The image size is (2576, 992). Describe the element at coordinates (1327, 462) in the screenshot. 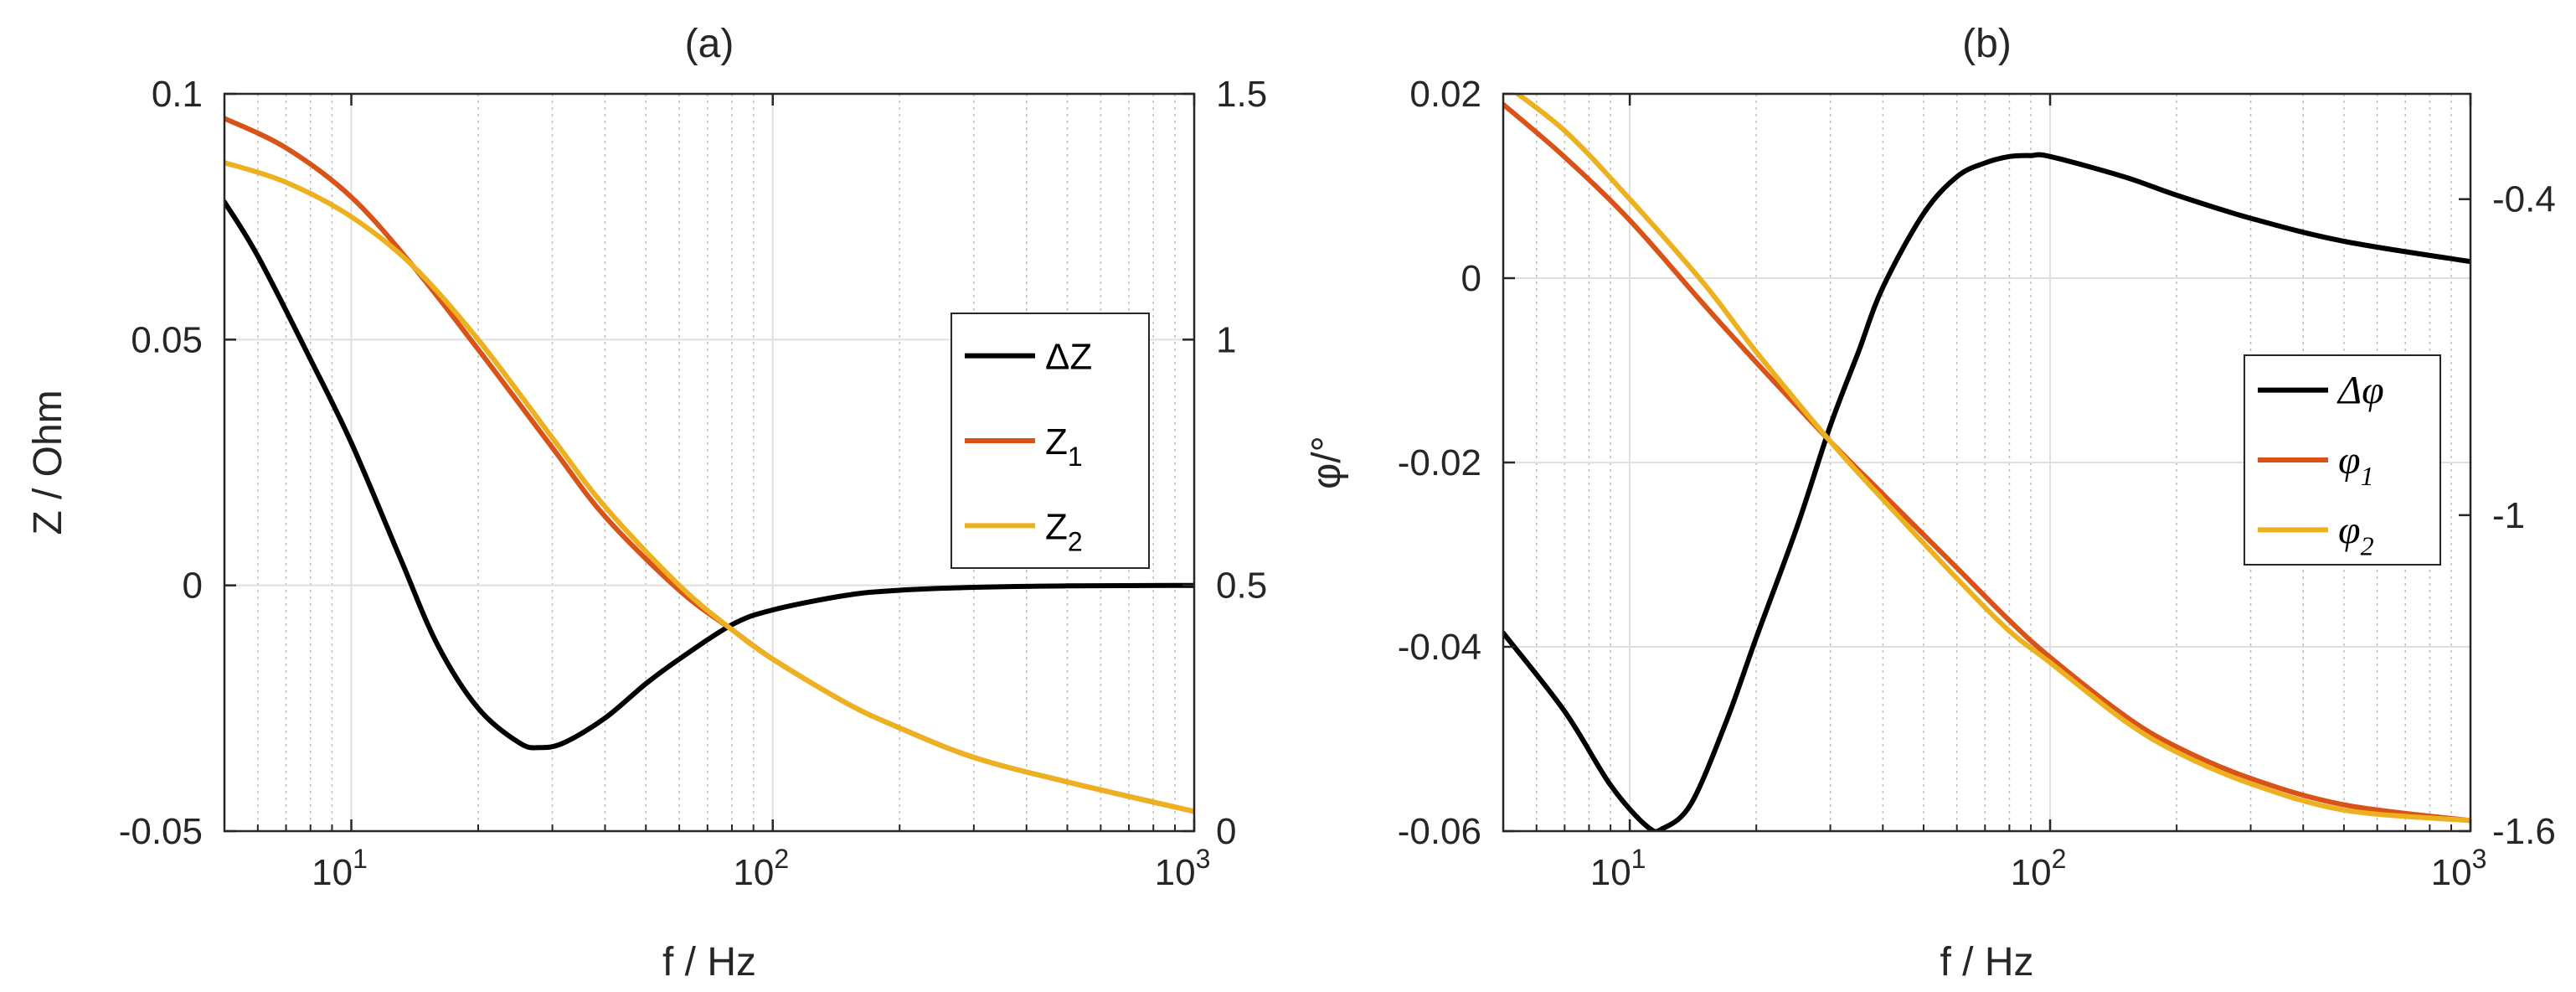

I see `y-axis-label-left: φ/°` at that location.